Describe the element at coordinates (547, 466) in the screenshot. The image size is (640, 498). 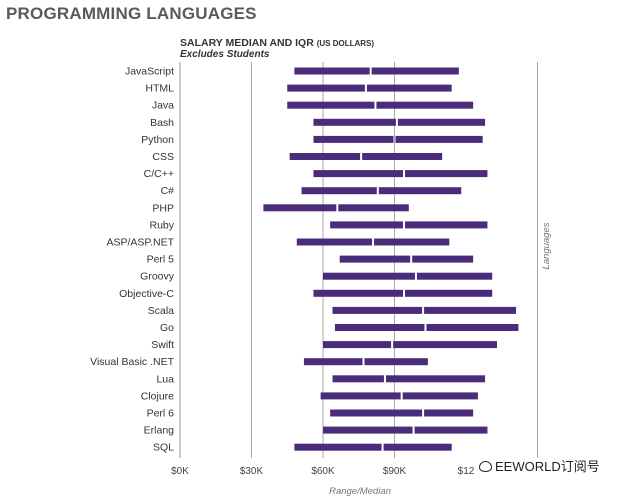
I see `watermark-text: EEWORLD订阅号` at that location.